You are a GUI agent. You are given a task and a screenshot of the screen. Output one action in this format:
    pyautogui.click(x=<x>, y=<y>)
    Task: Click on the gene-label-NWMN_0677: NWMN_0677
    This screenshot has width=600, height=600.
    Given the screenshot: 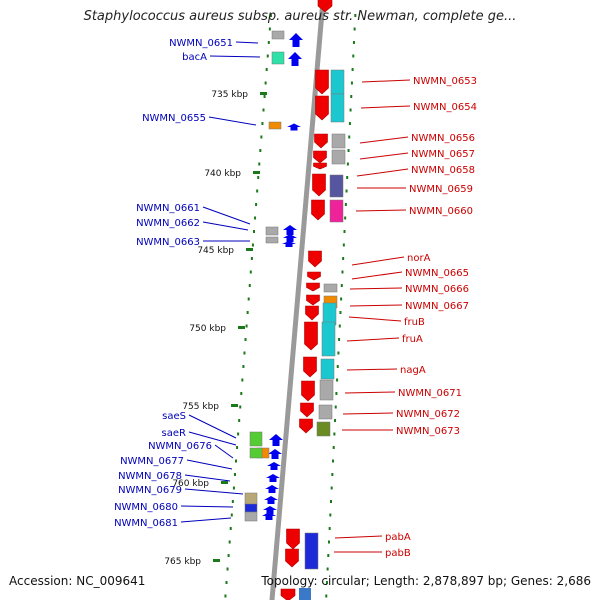 What is the action you would take?
    pyautogui.click(x=152, y=461)
    